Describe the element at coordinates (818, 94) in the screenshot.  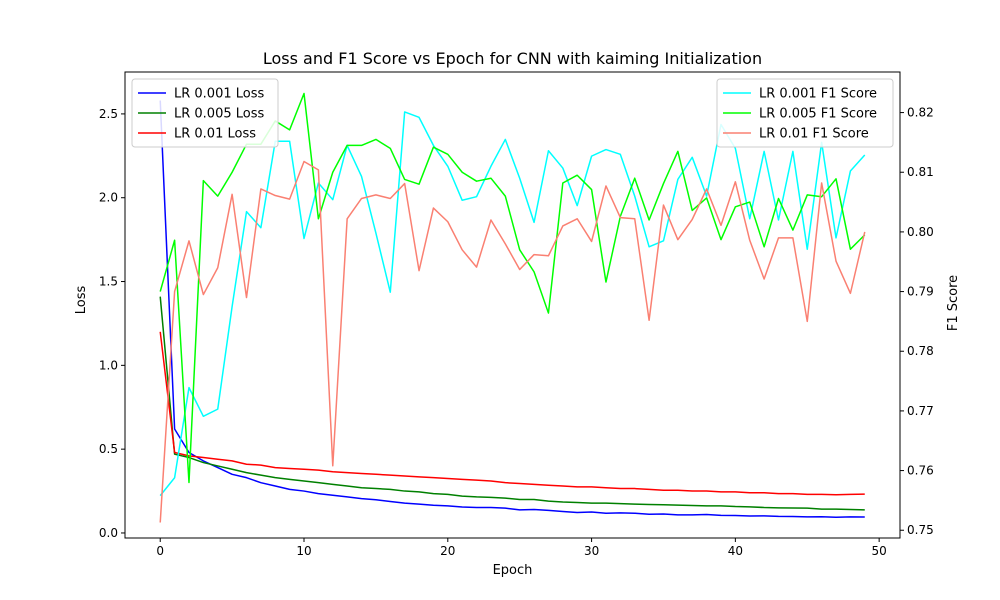
I see `legend-label: LR 0.001 F1 Score` at that location.